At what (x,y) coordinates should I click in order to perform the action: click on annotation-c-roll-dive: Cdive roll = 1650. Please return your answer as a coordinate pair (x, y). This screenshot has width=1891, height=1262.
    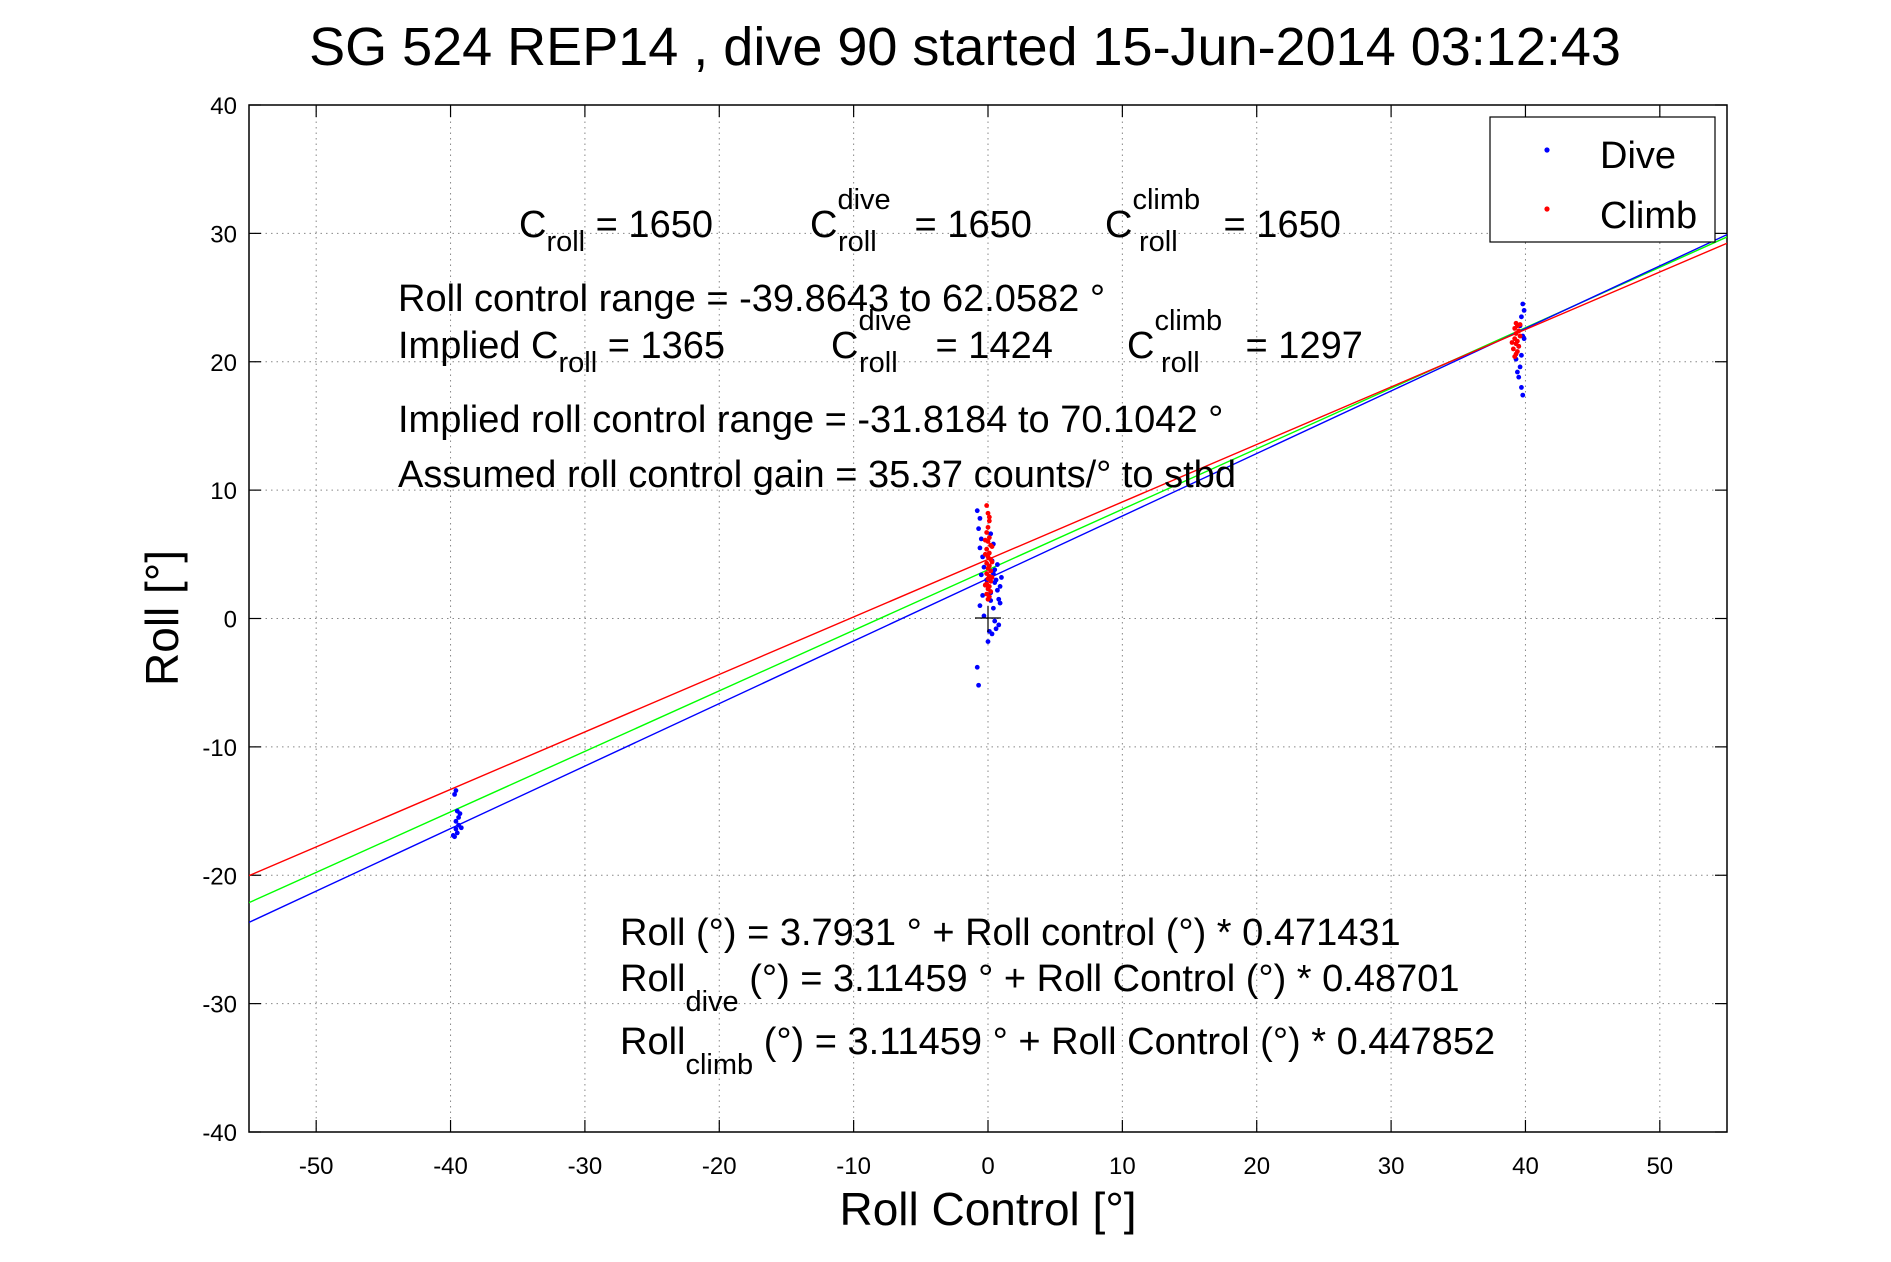
    Looking at the image, I should click on (921, 221).